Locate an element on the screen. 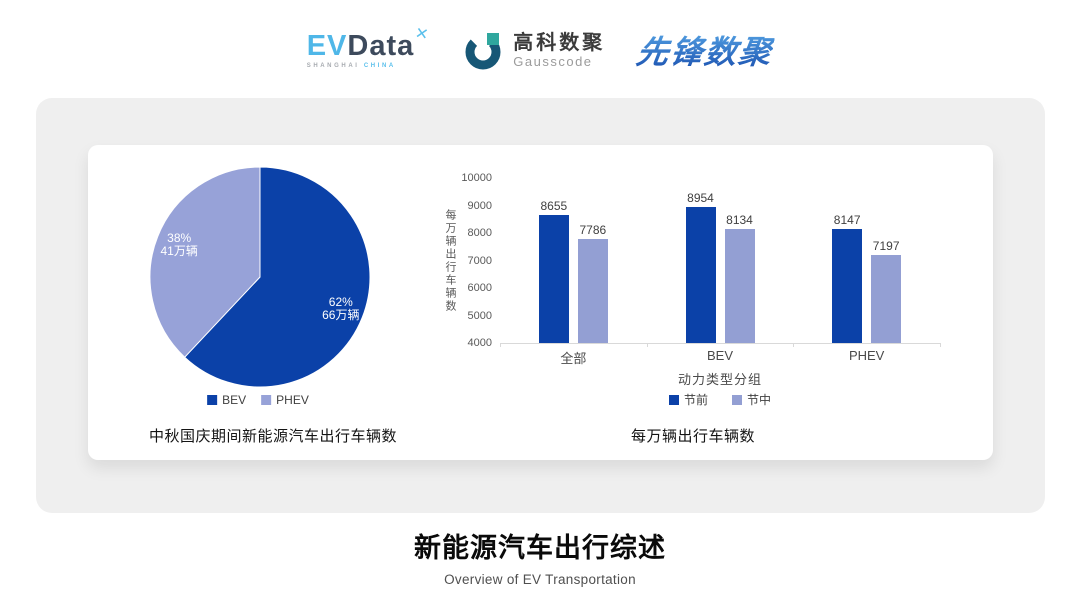 The height and width of the screenshot is (608, 1080). bar-节前-PHEV is located at coordinates (847, 285).